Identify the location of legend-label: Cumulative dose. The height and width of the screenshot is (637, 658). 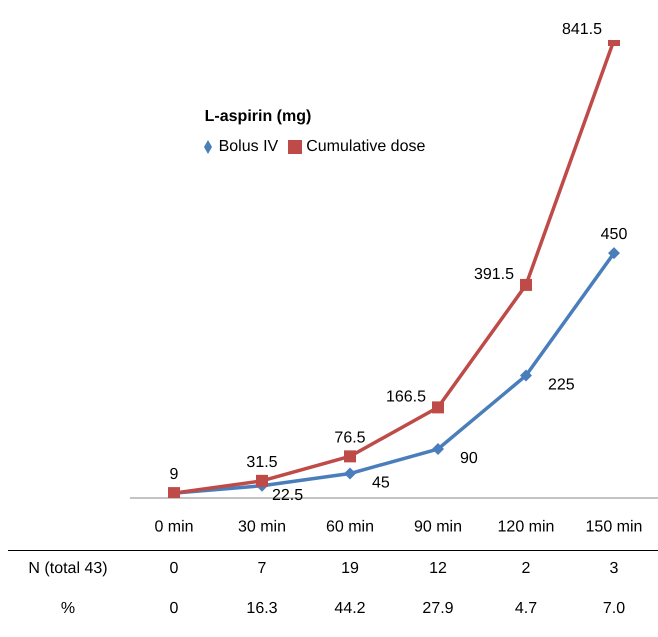
(366, 146).